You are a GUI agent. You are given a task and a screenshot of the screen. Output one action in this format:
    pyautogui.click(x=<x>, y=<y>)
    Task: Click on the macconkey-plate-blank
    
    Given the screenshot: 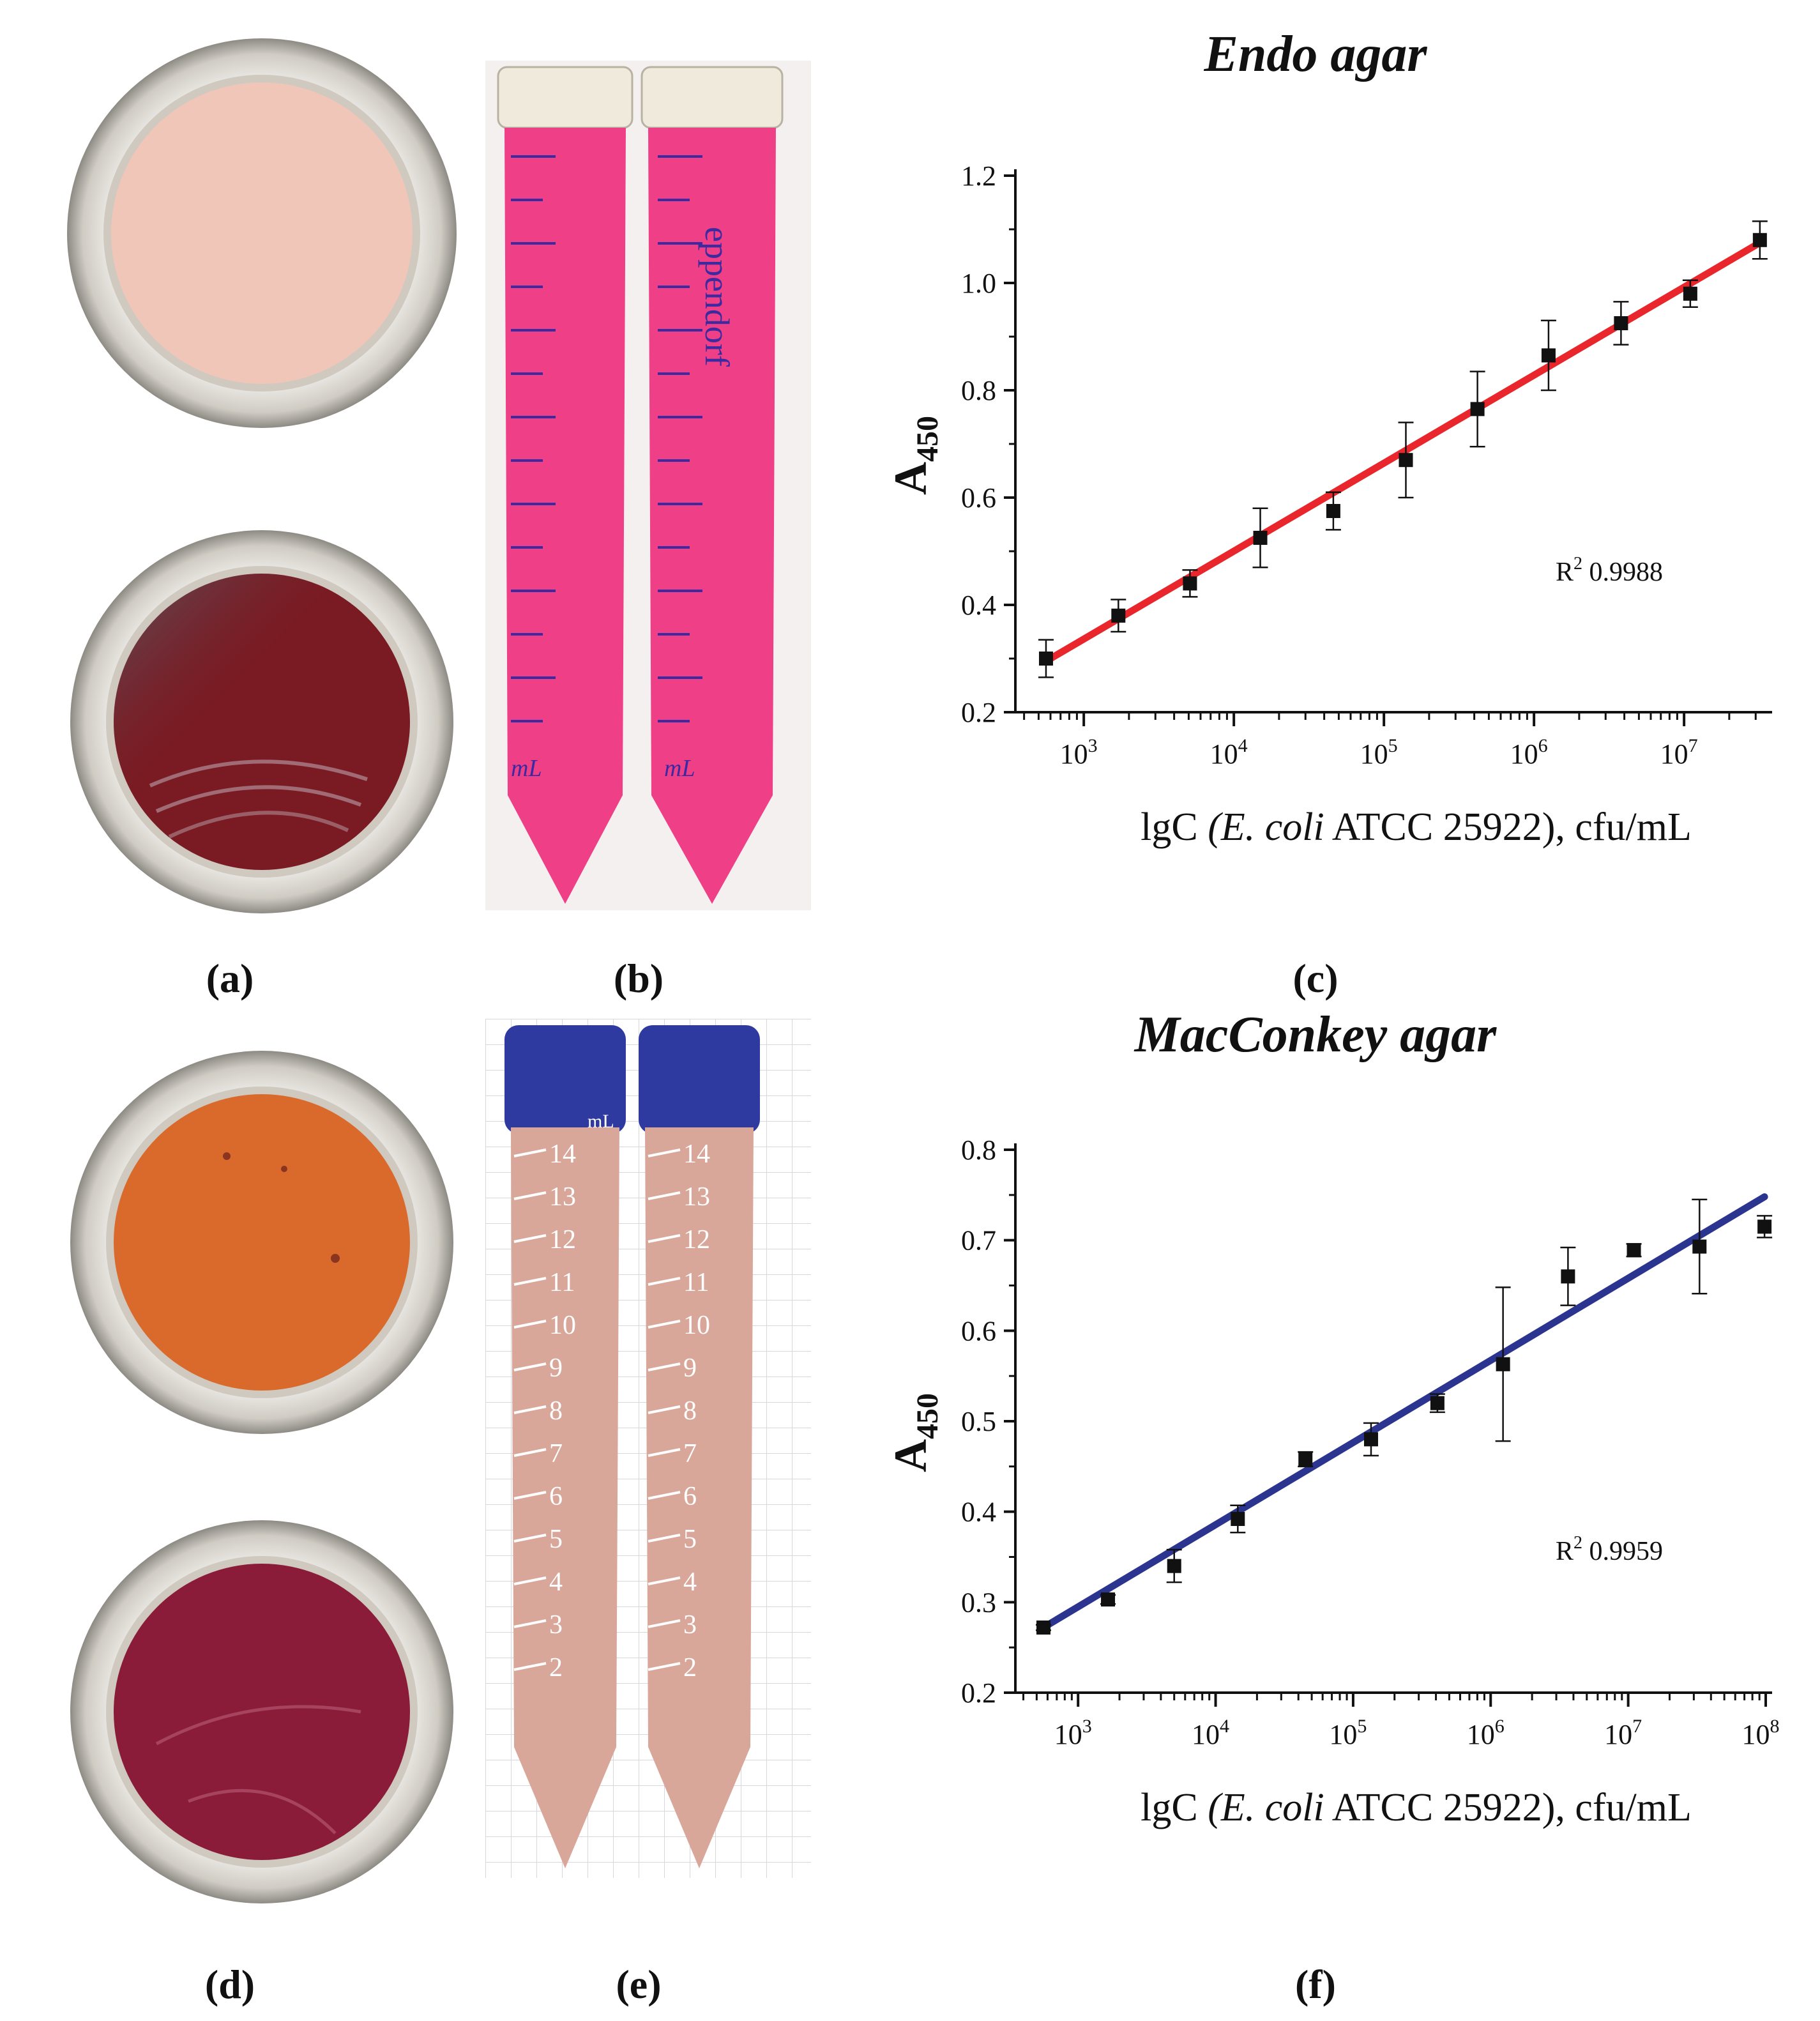 What is the action you would take?
    pyautogui.click(x=261, y=1242)
    